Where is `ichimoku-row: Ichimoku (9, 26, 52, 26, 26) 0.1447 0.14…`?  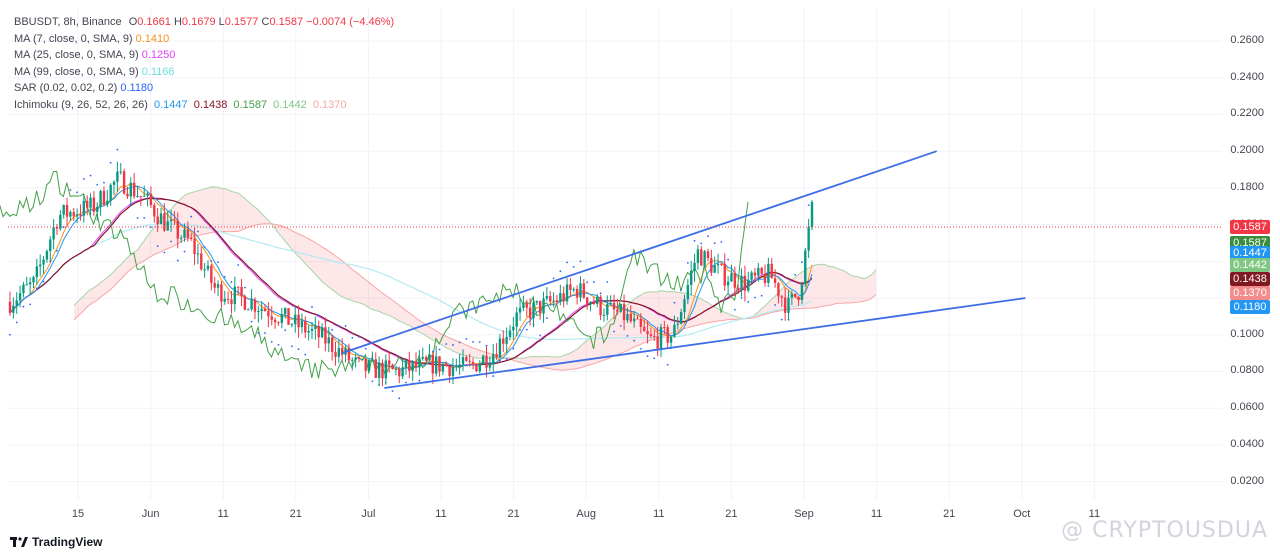
ichimoku-row: Ichimoku (9, 26, 52, 26, 26) 0.1447 0.14… is located at coordinates (204, 105).